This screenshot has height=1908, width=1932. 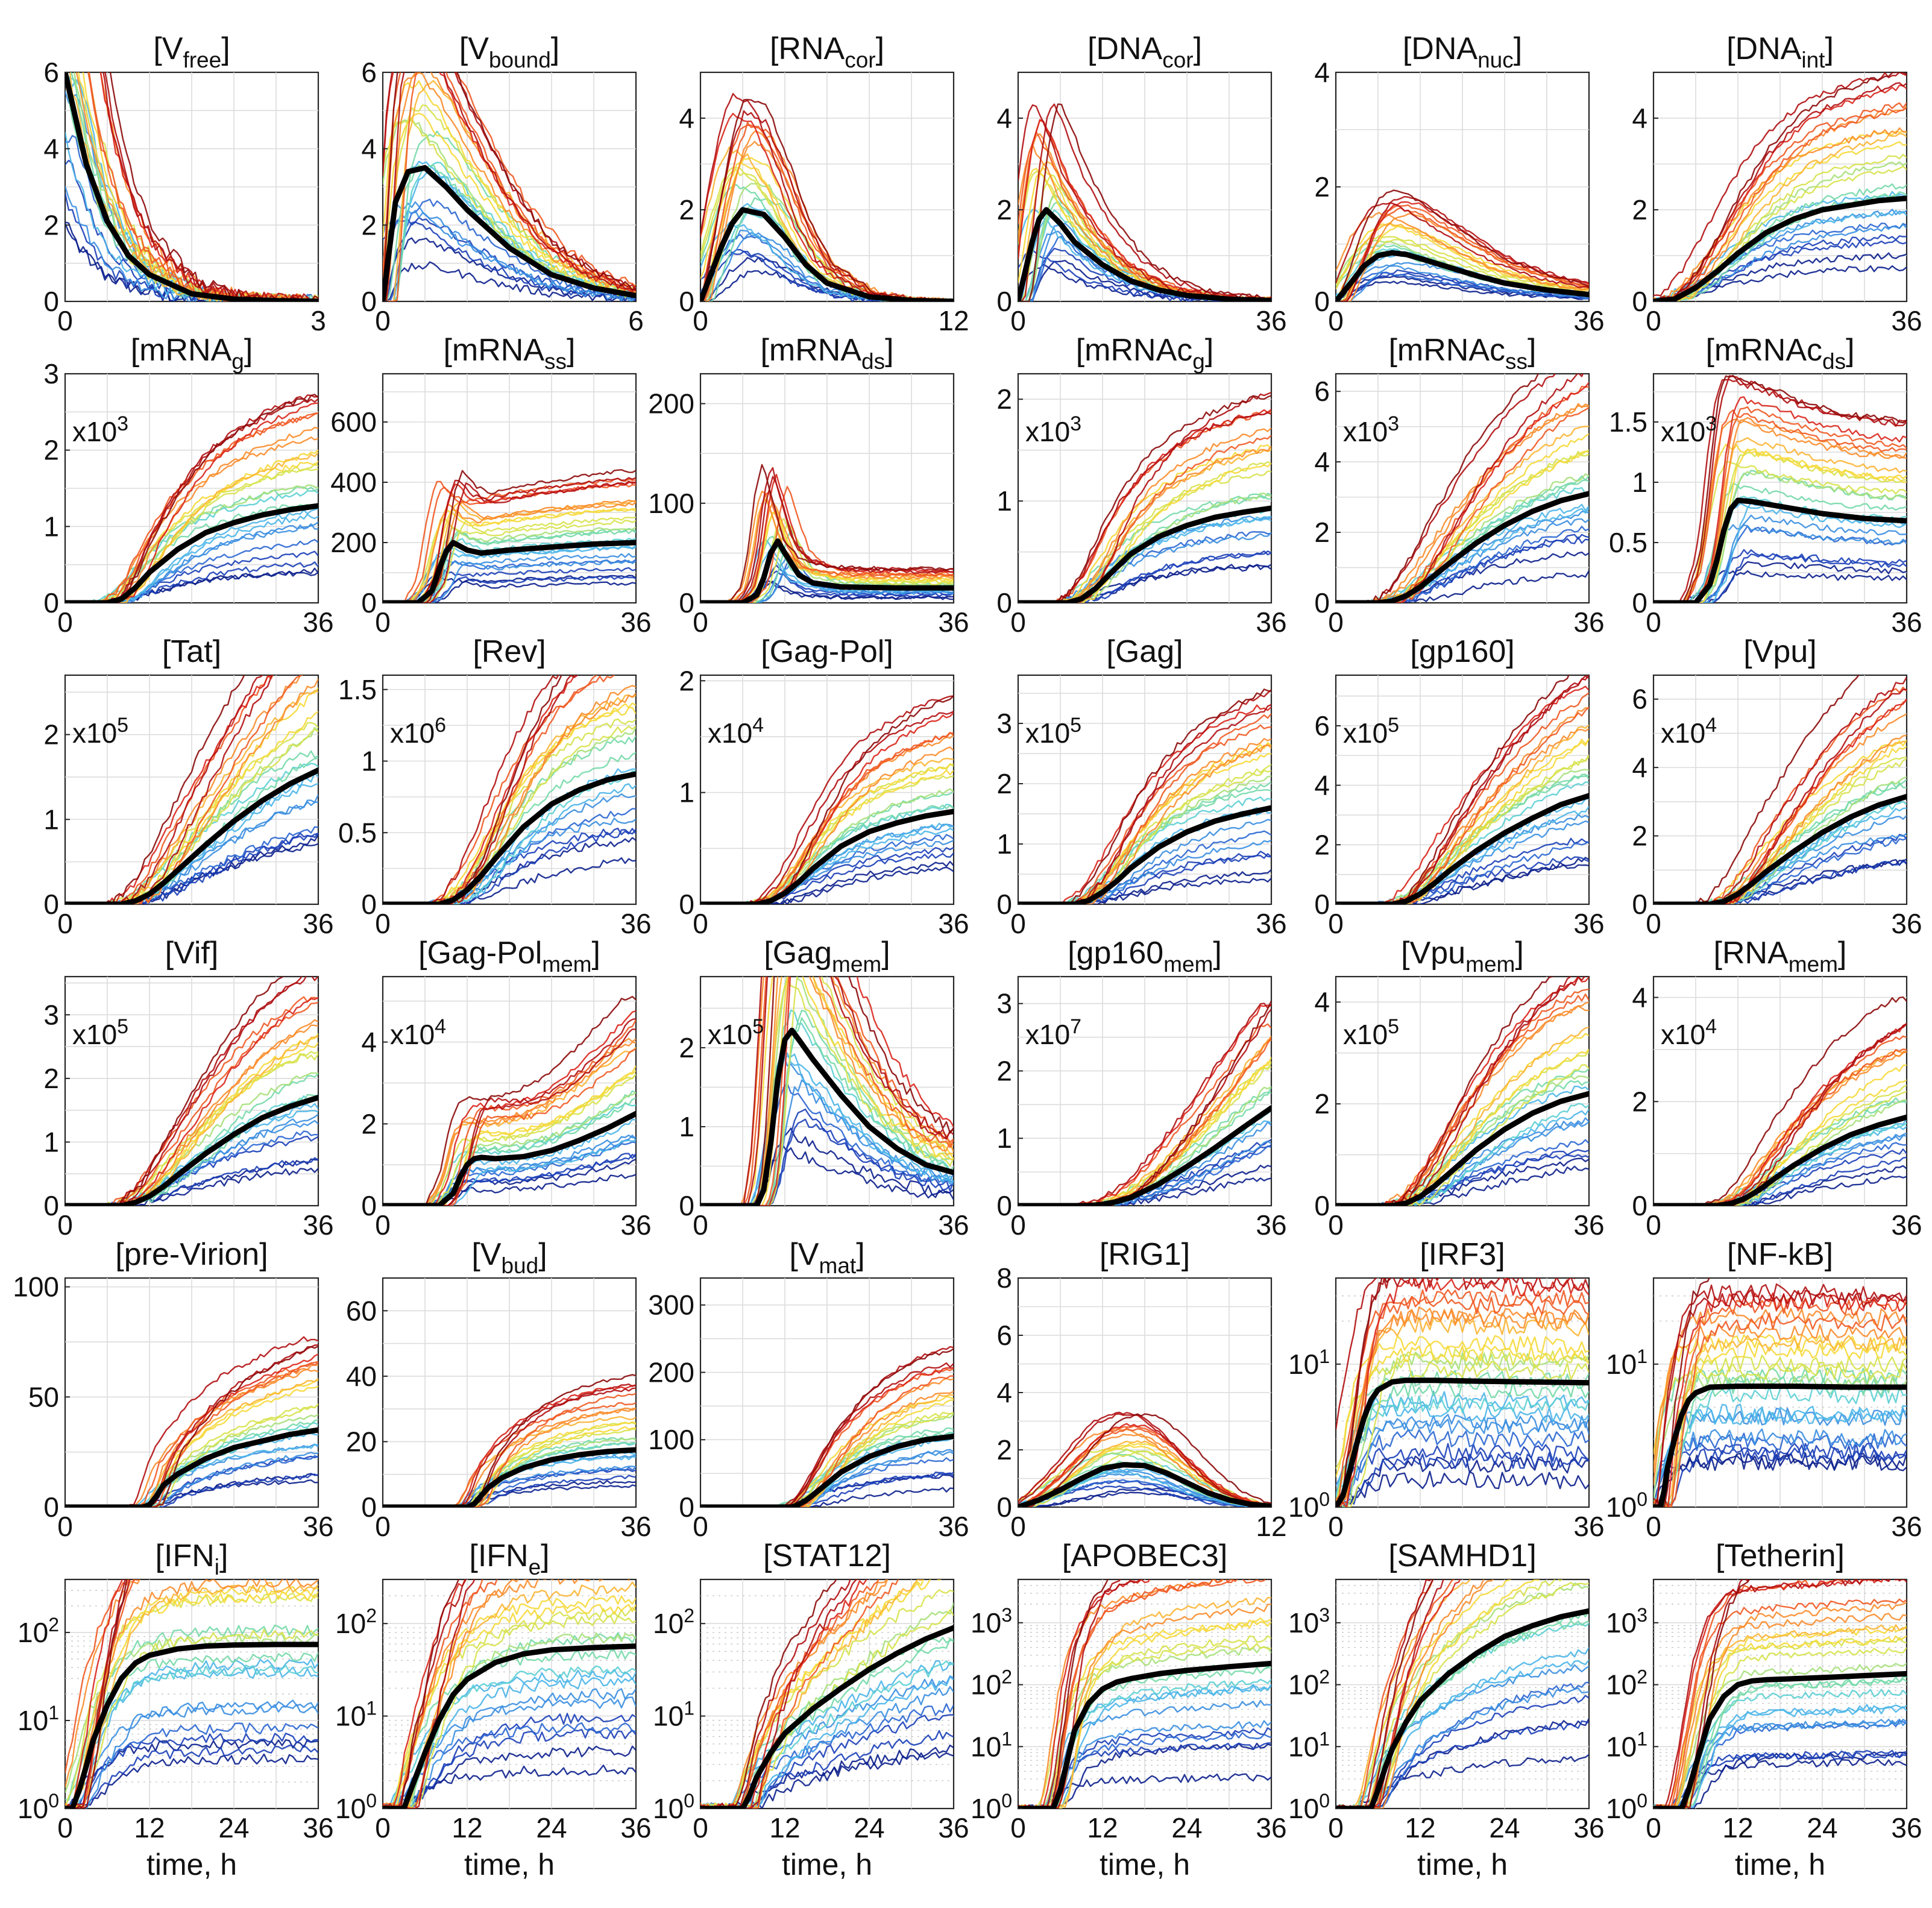 What do you see at coordinates (51, 225) in the screenshot?
I see `y-tick-label: 2` at bounding box center [51, 225].